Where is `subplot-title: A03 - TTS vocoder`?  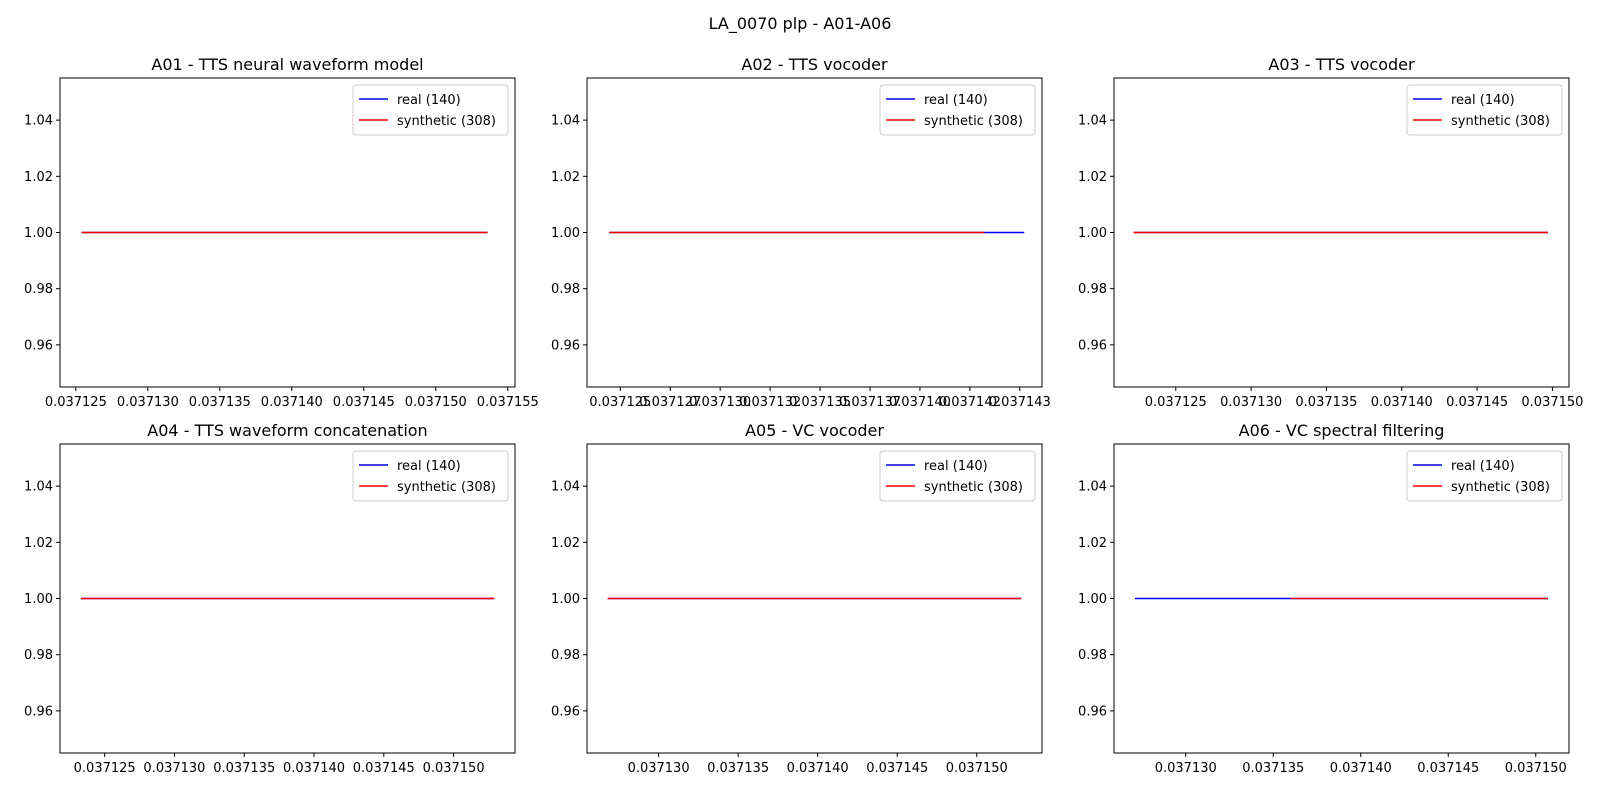
subplot-title: A03 - TTS vocoder is located at coordinates (1341, 64).